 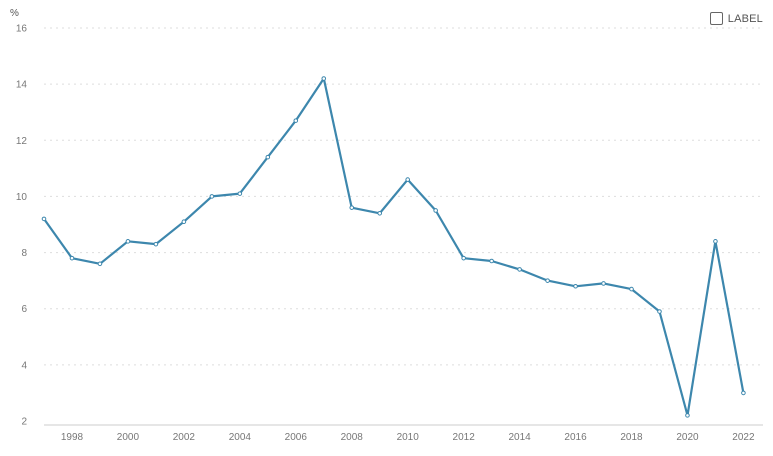 What do you see at coordinates (464, 437) in the screenshot?
I see `x-tick-label-2012: 2012` at bounding box center [464, 437].